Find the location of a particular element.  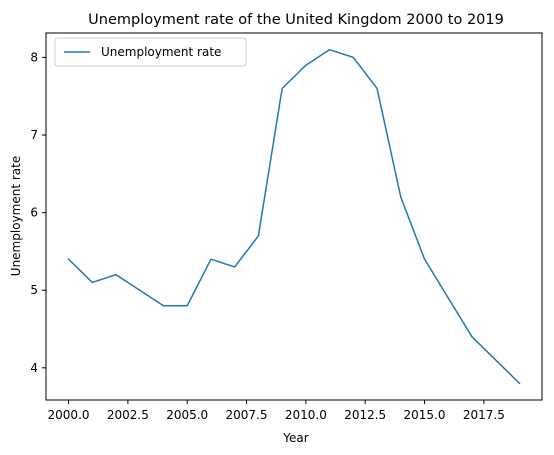

x-axis-title: Year is located at coordinates (295, 438).